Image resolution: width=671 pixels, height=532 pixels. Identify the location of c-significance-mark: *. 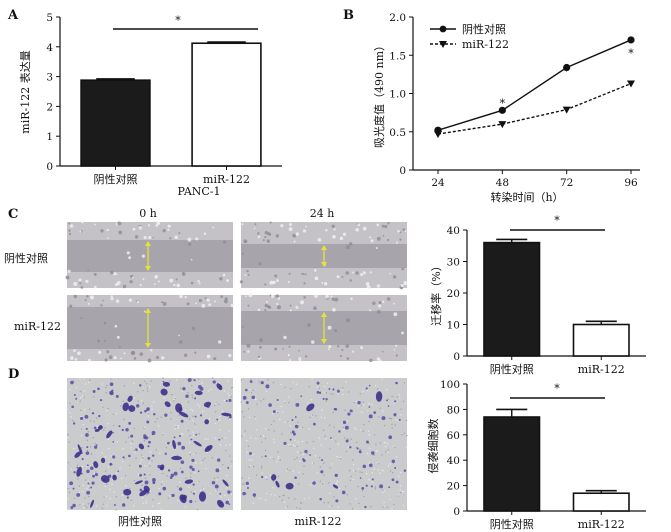
(557, 220).